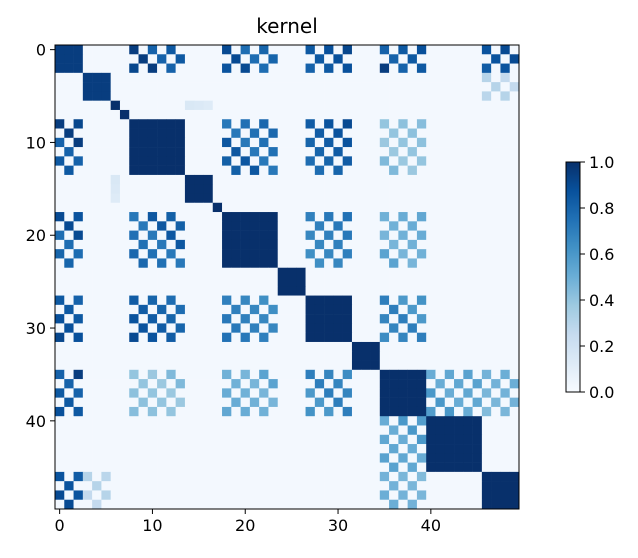 This screenshot has width=638, height=558. What do you see at coordinates (431, 525) in the screenshot?
I see `x-tick-label: 40` at bounding box center [431, 525].